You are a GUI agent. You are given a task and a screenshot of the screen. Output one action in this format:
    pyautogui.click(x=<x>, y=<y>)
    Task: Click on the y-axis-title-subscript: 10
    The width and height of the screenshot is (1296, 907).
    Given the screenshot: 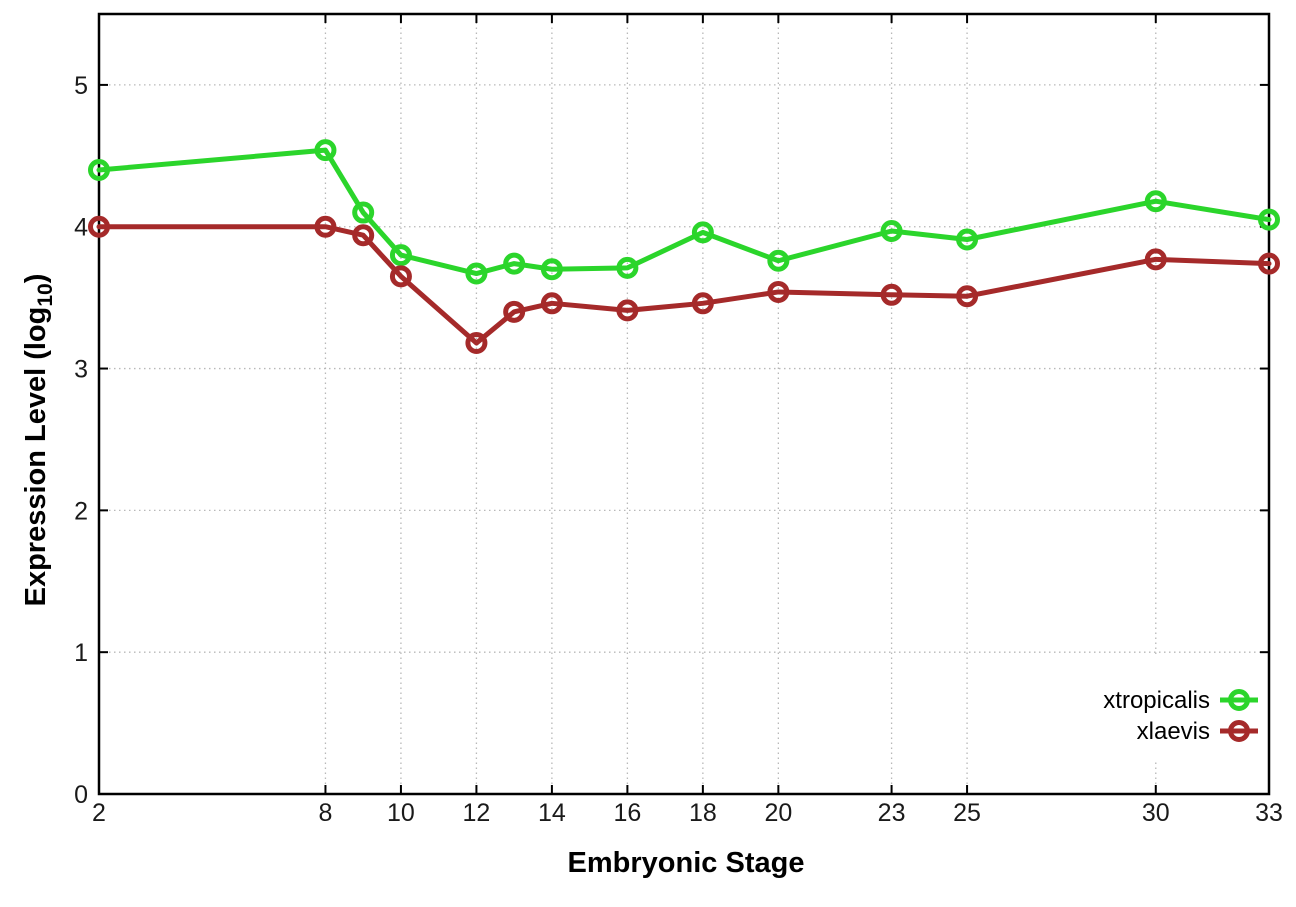 What is the action you would take?
    pyautogui.click(x=45, y=294)
    